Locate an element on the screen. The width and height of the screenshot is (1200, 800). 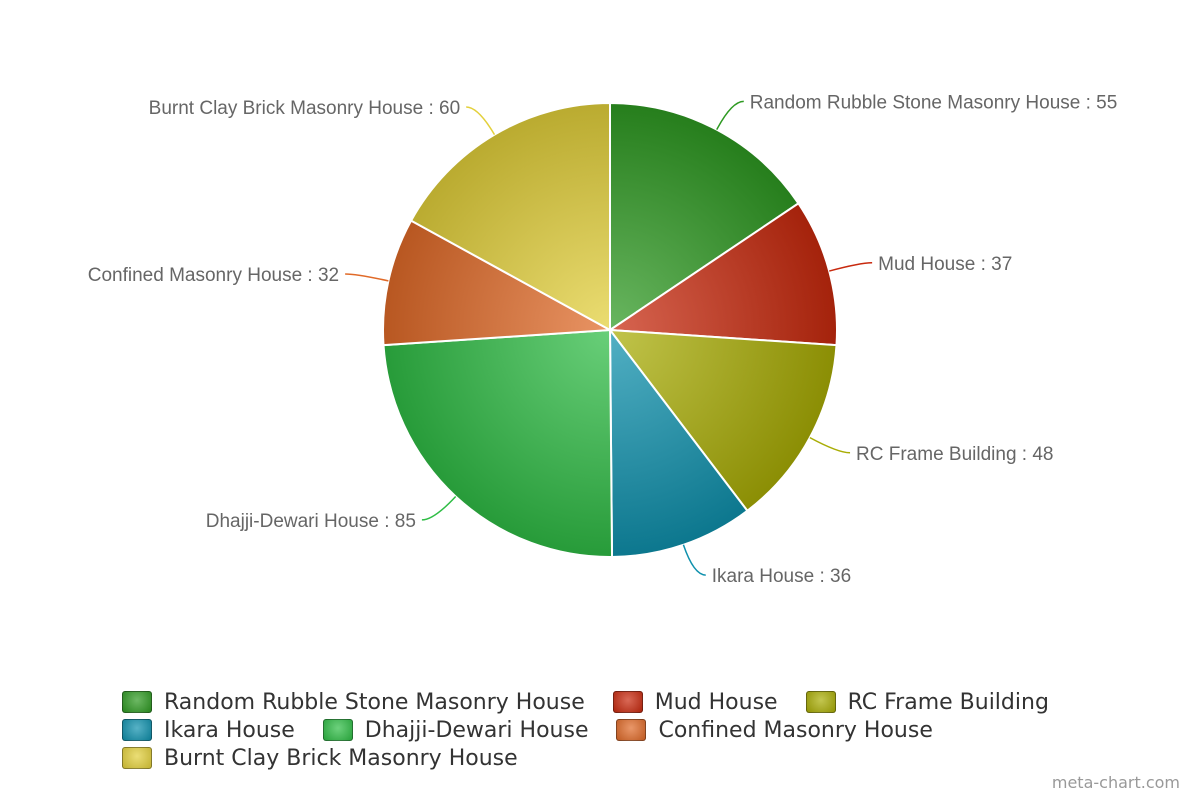
legend-item-ikara-house: Ikara House is located at coordinates (208, 730).